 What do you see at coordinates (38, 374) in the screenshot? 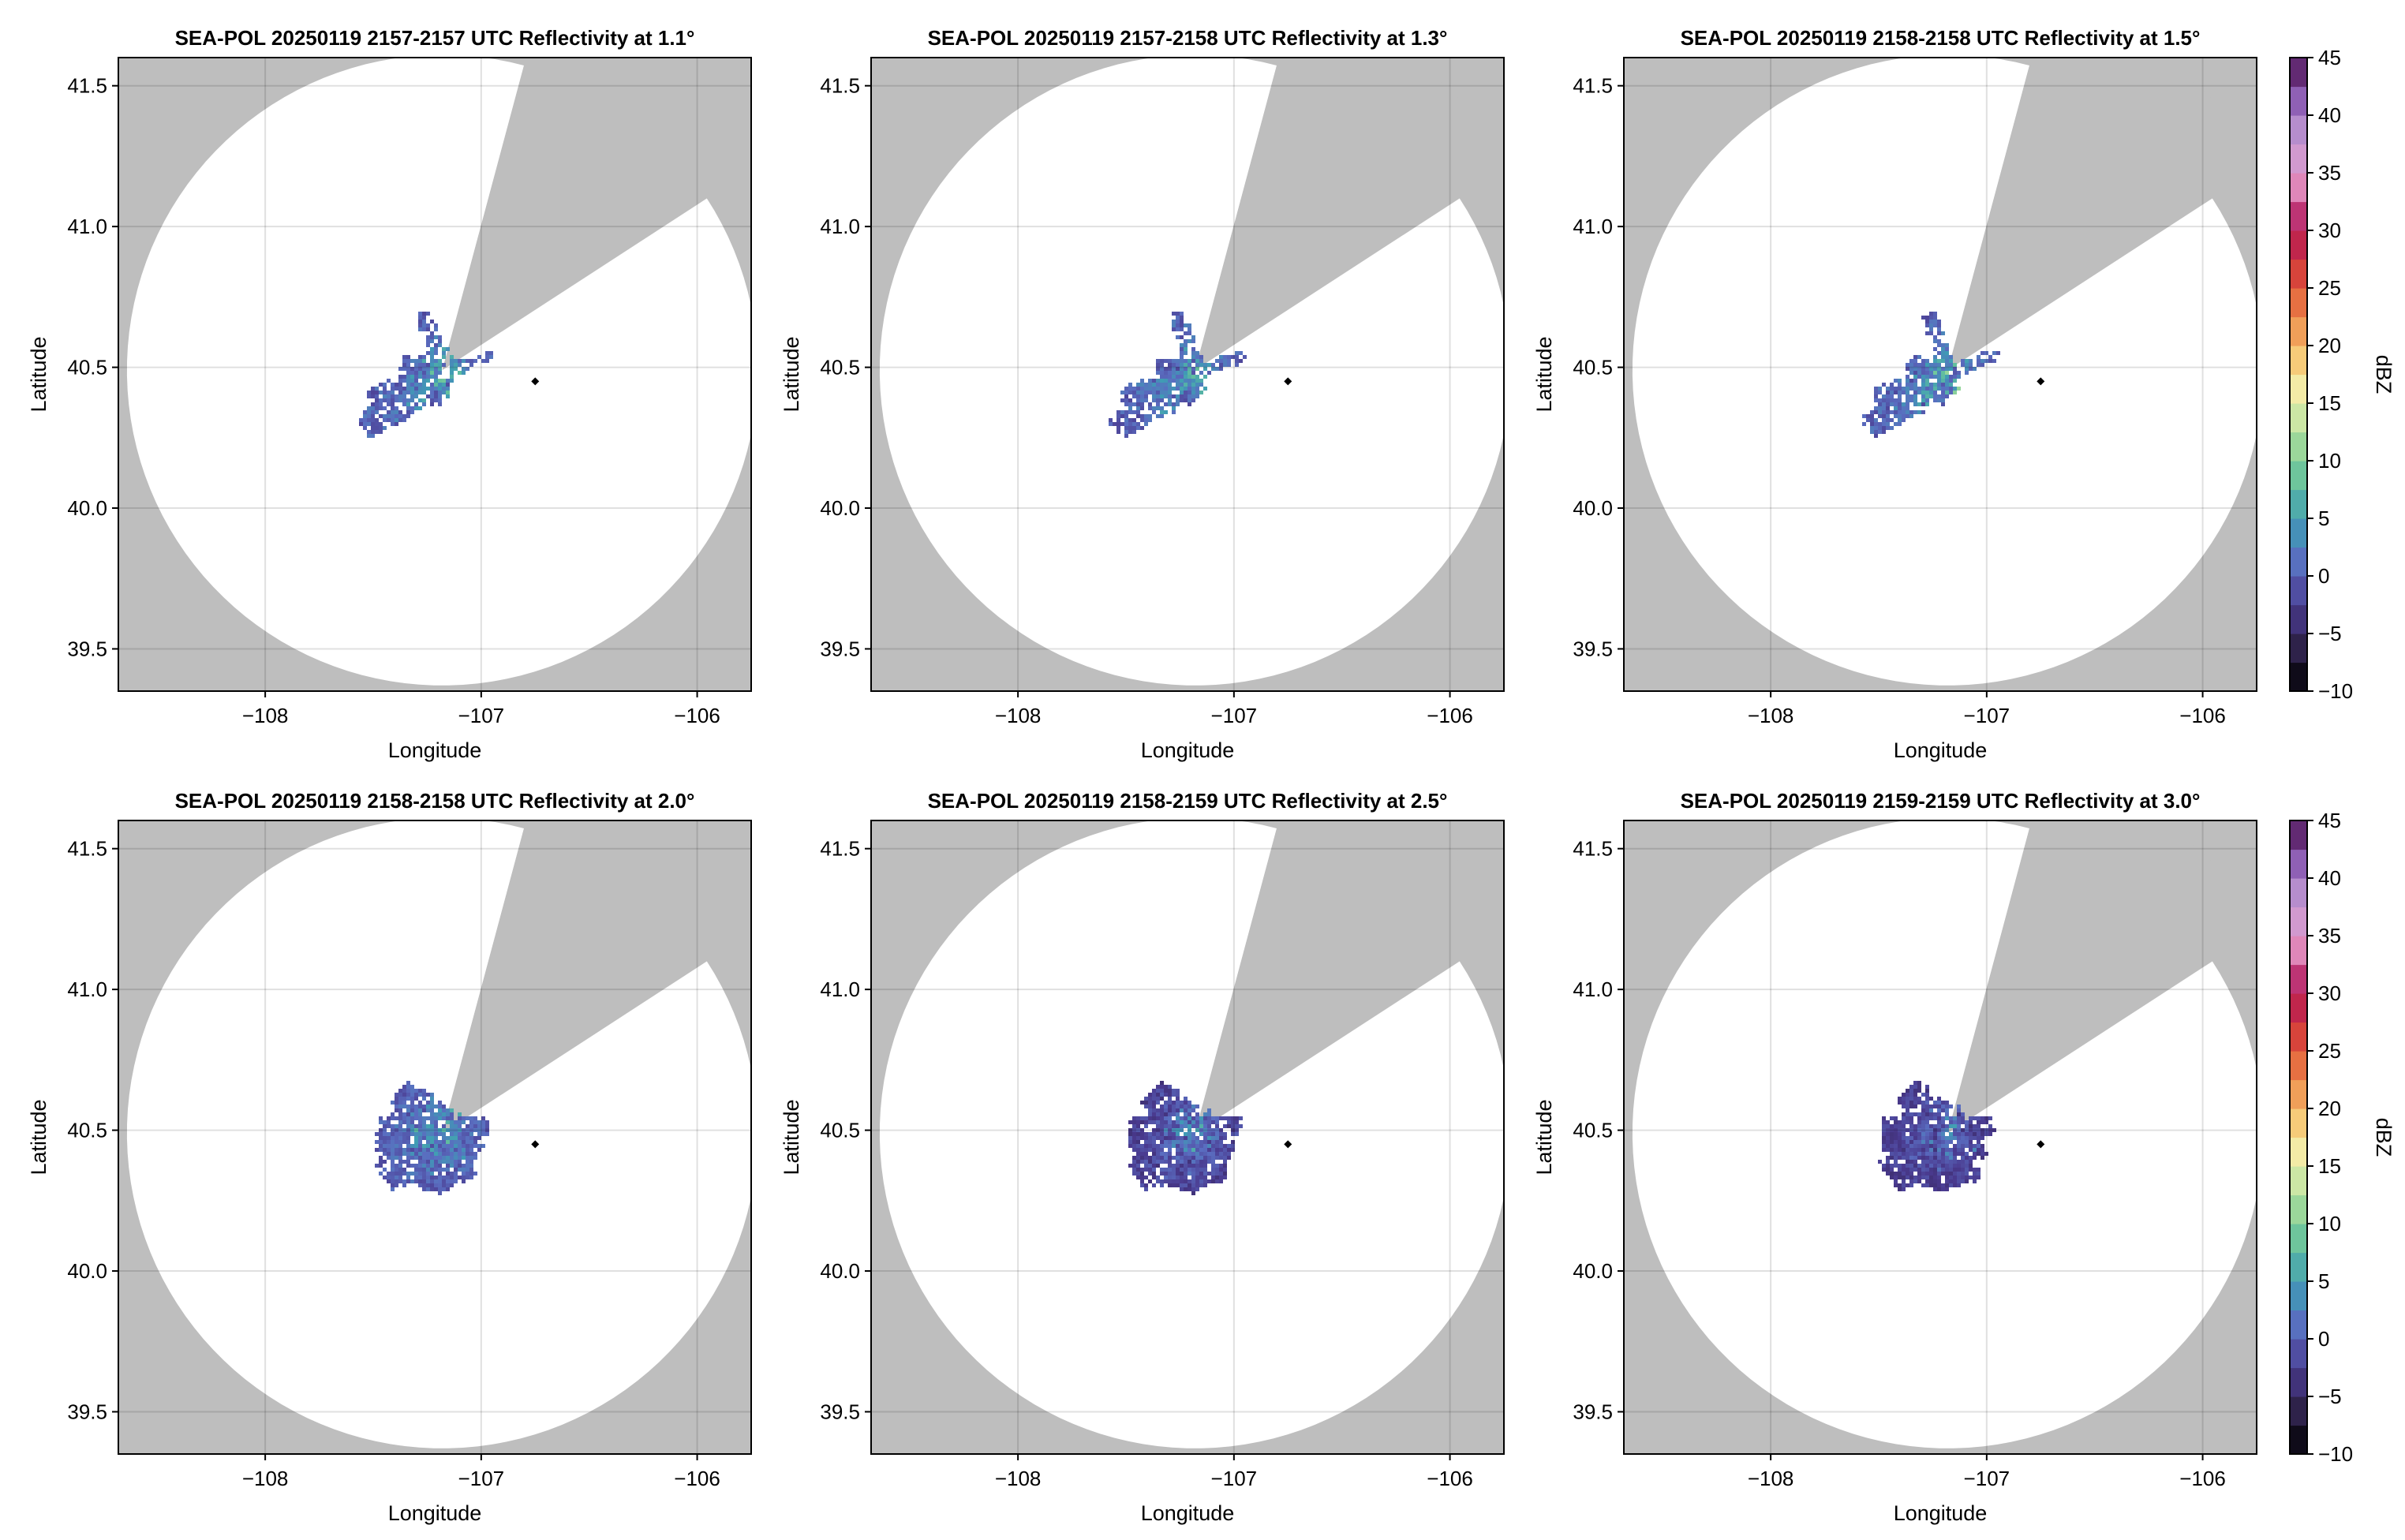
I see `y-axis-label: Latitude` at bounding box center [38, 374].